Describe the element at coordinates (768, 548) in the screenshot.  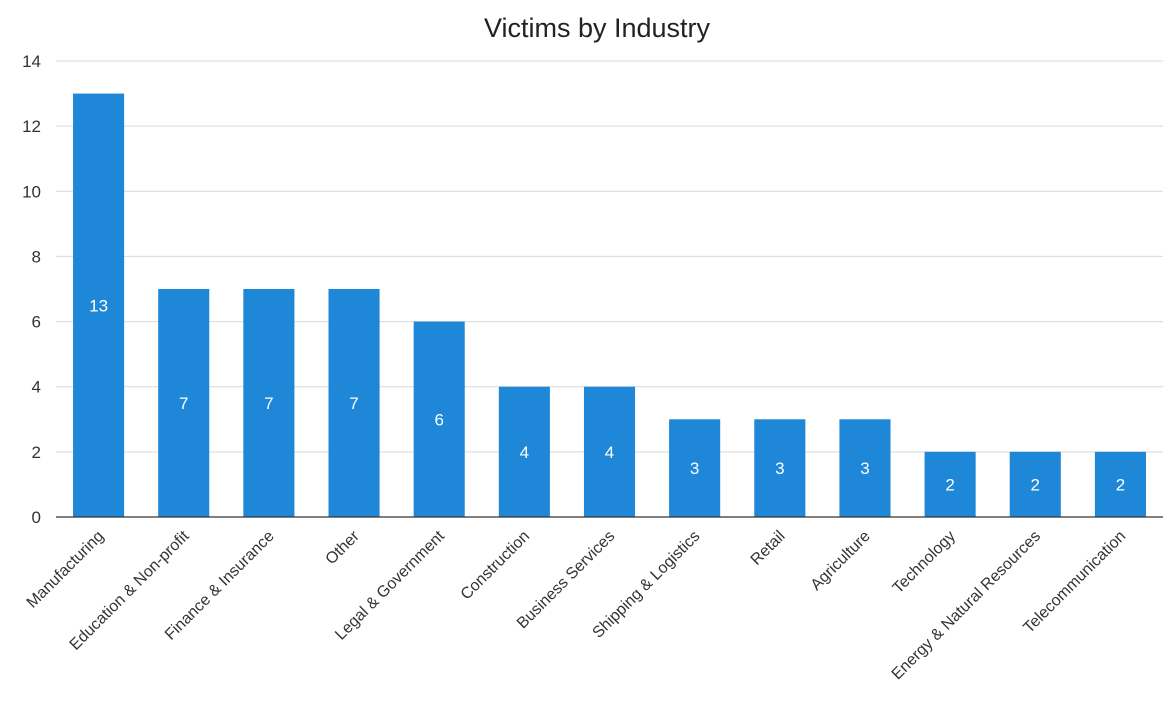
I see `x-tick-label: Retail` at that location.